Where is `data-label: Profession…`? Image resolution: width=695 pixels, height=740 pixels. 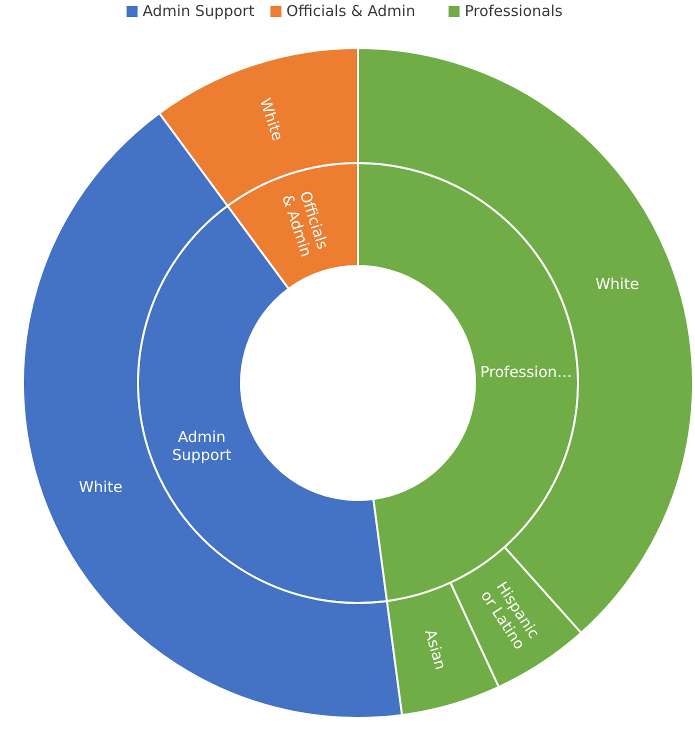
data-label: Profession… is located at coordinates (526, 371).